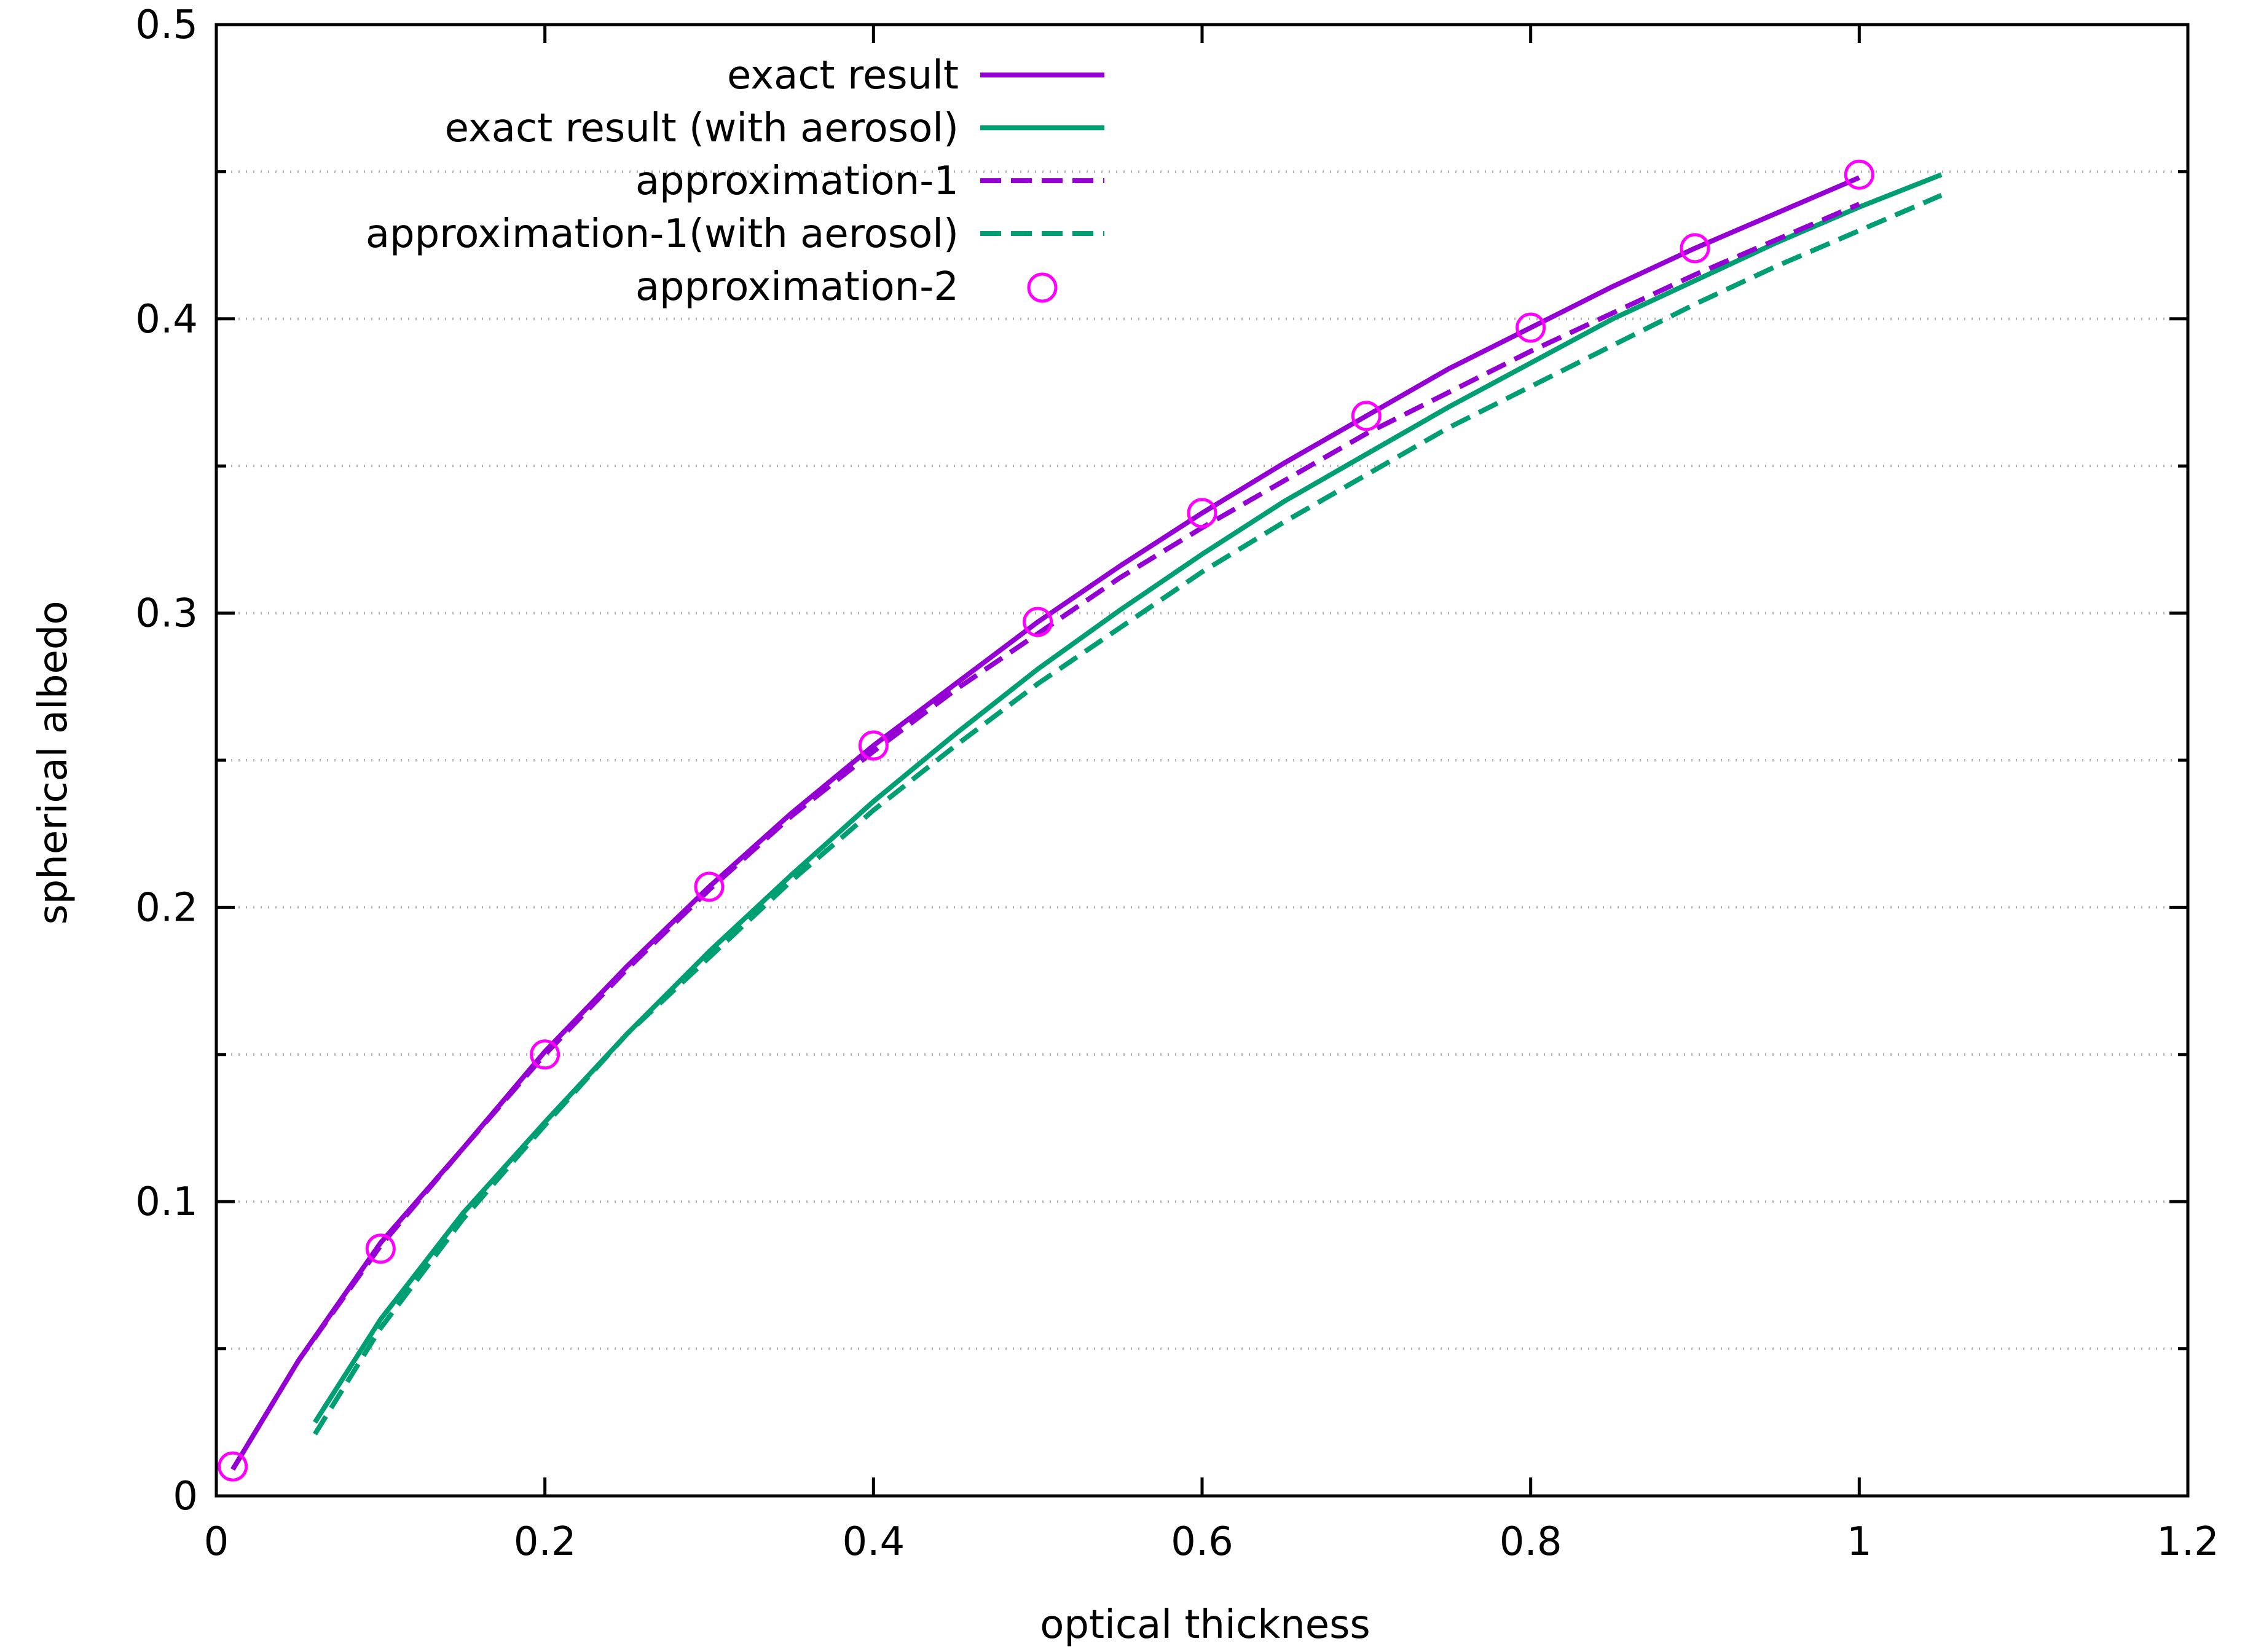 The image size is (2245, 1652). What do you see at coordinates (1202, 1542) in the screenshot?
I see `x-tick-label: 0.6` at bounding box center [1202, 1542].